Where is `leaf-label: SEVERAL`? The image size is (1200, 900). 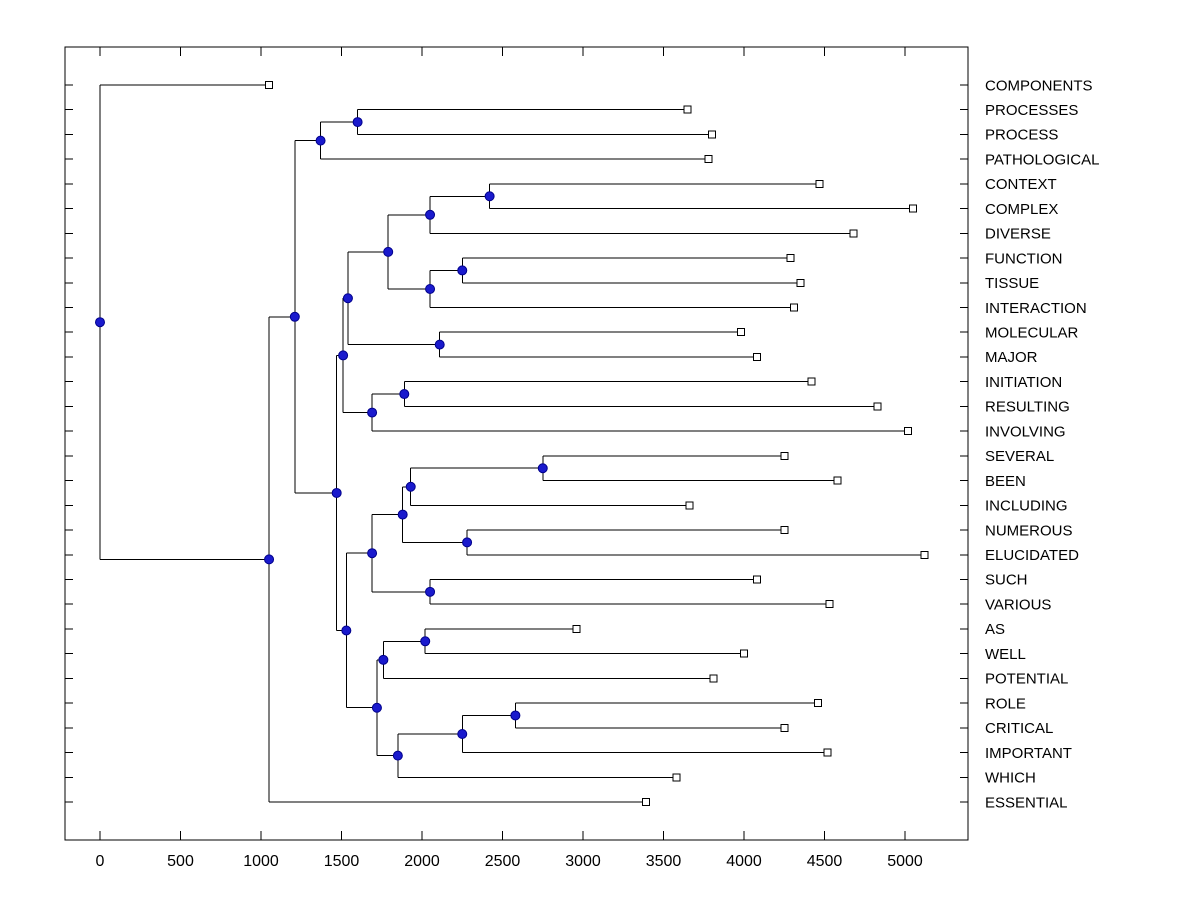
leaf-label: SEVERAL is located at coordinates (1019, 456).